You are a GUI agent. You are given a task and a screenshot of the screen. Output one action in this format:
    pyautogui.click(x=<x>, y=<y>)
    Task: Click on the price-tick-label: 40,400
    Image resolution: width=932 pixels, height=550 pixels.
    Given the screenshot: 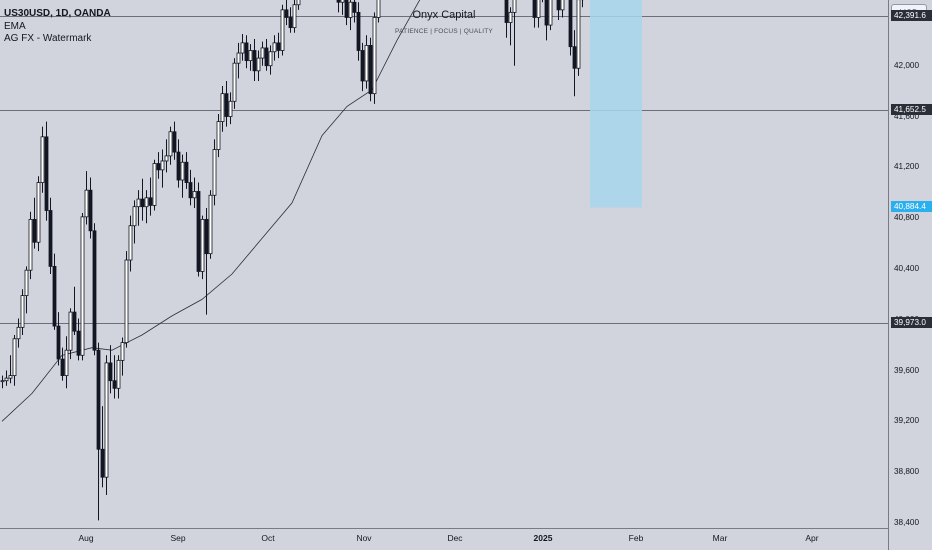 What is the action you would take?
    pyautogui.click(x=907, y=268)
    